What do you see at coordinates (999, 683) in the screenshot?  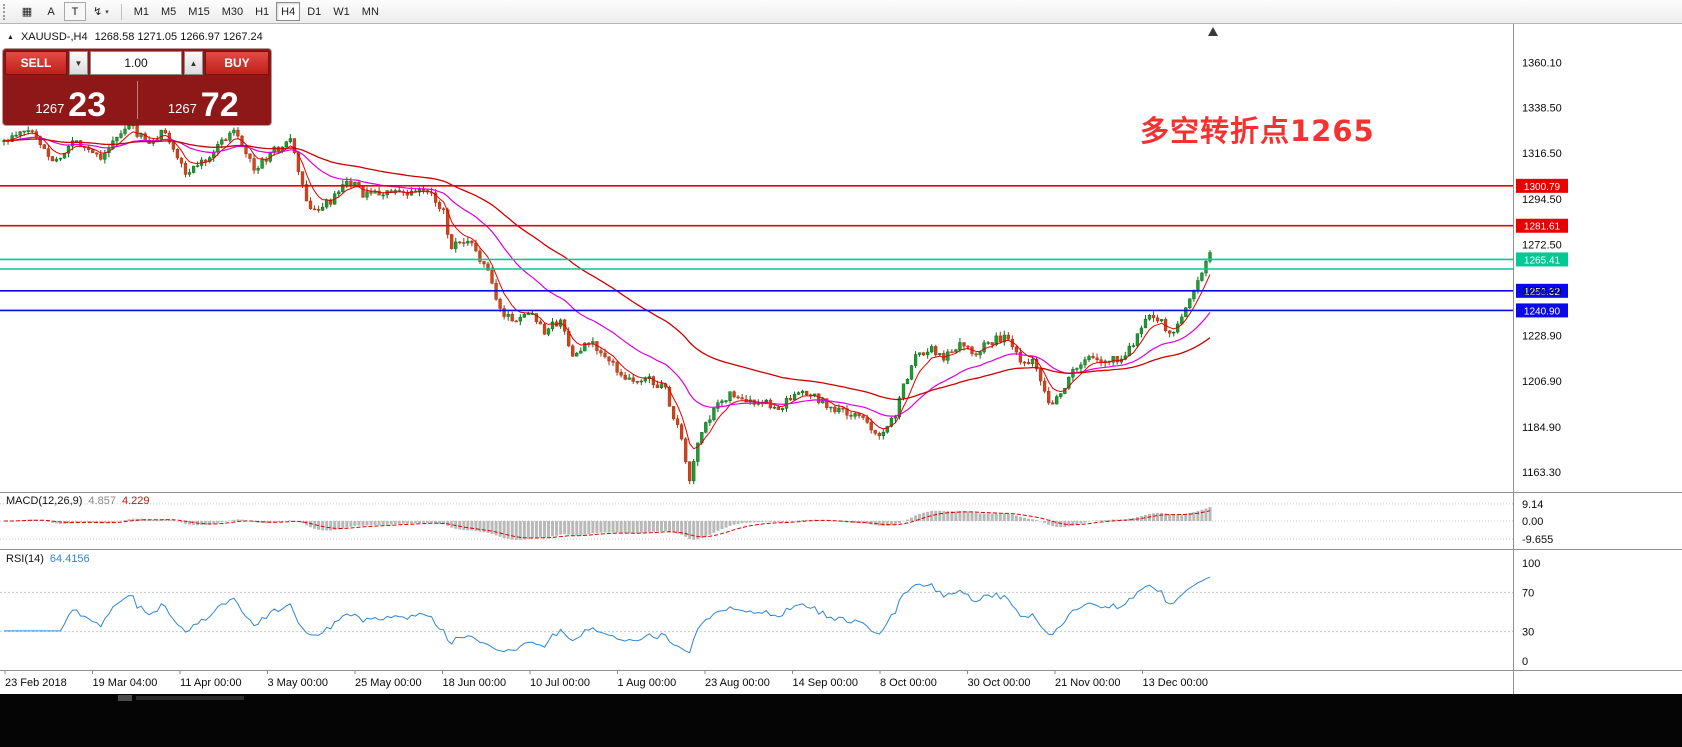 I see `time-tick-label: 30 Oct 00:00` at bounding box center [999, 683].